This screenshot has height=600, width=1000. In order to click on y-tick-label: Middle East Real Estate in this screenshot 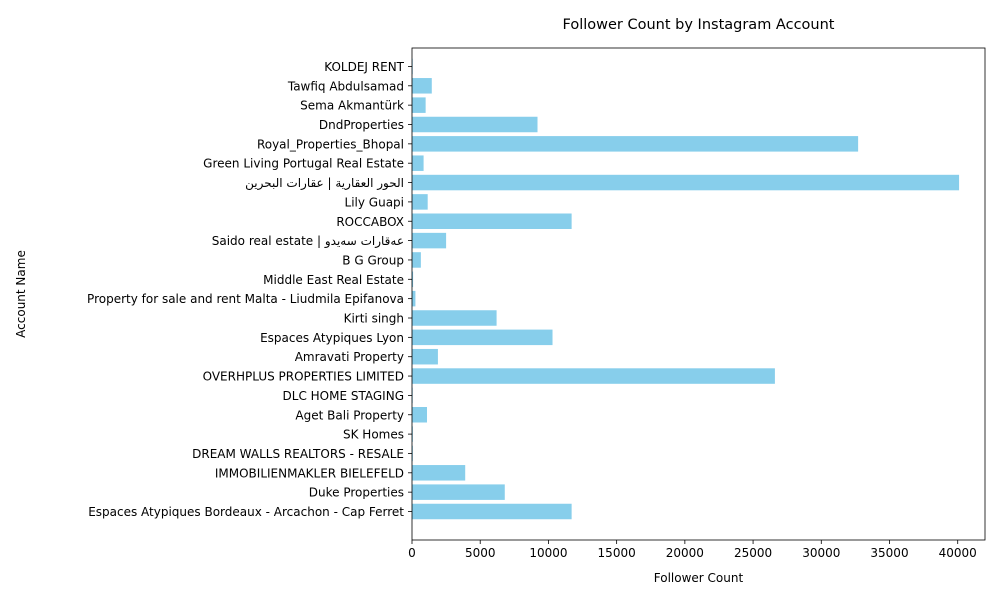, I will do `click(333, 280)`.